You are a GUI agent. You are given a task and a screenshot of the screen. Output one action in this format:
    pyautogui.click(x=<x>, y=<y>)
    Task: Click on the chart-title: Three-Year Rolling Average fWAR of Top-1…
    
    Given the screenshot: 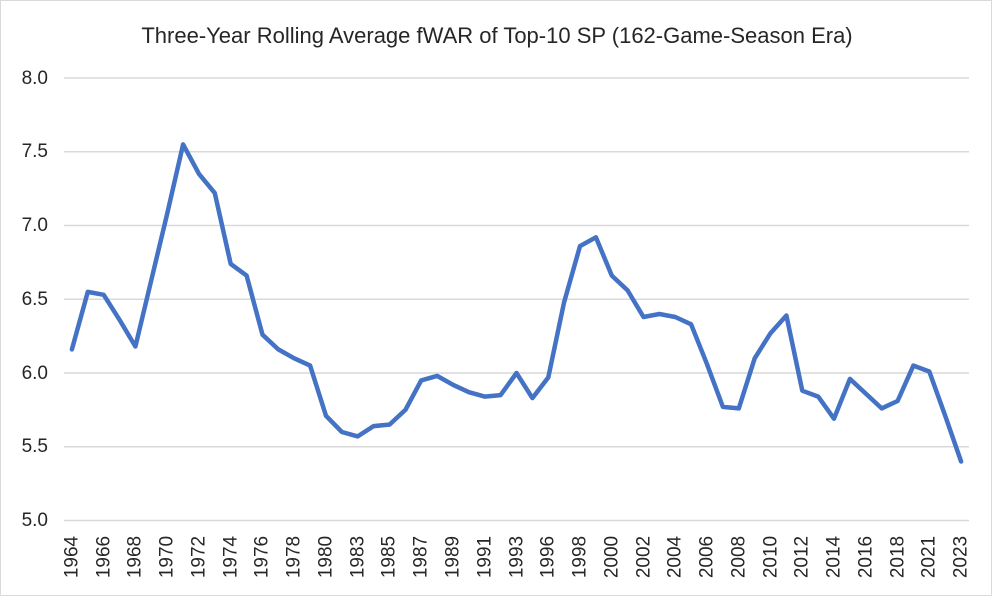 What is the action you would take?
    pyautogui.click(x=497, y=35)
    